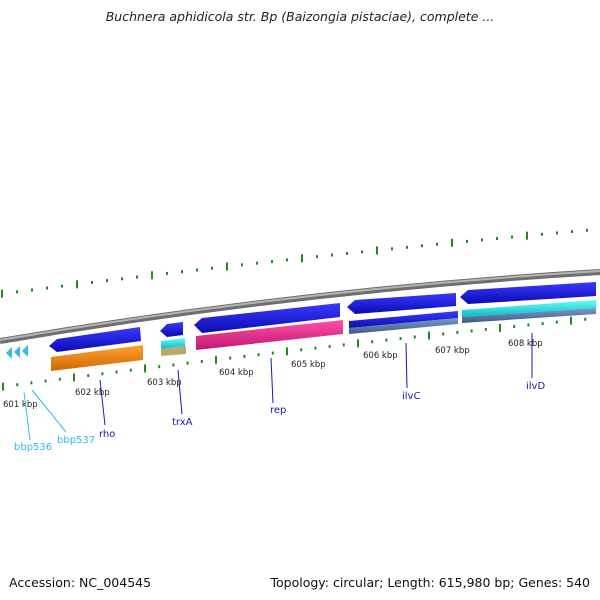 The width and height of the screenshot is (600, 600). Describe the element at coordinates (173, 339) in the screenshot. I see `gene-trxA-feature` at that location.